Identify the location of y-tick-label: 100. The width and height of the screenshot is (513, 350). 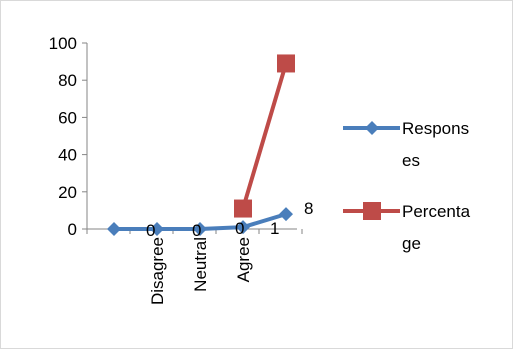
(63, 43).